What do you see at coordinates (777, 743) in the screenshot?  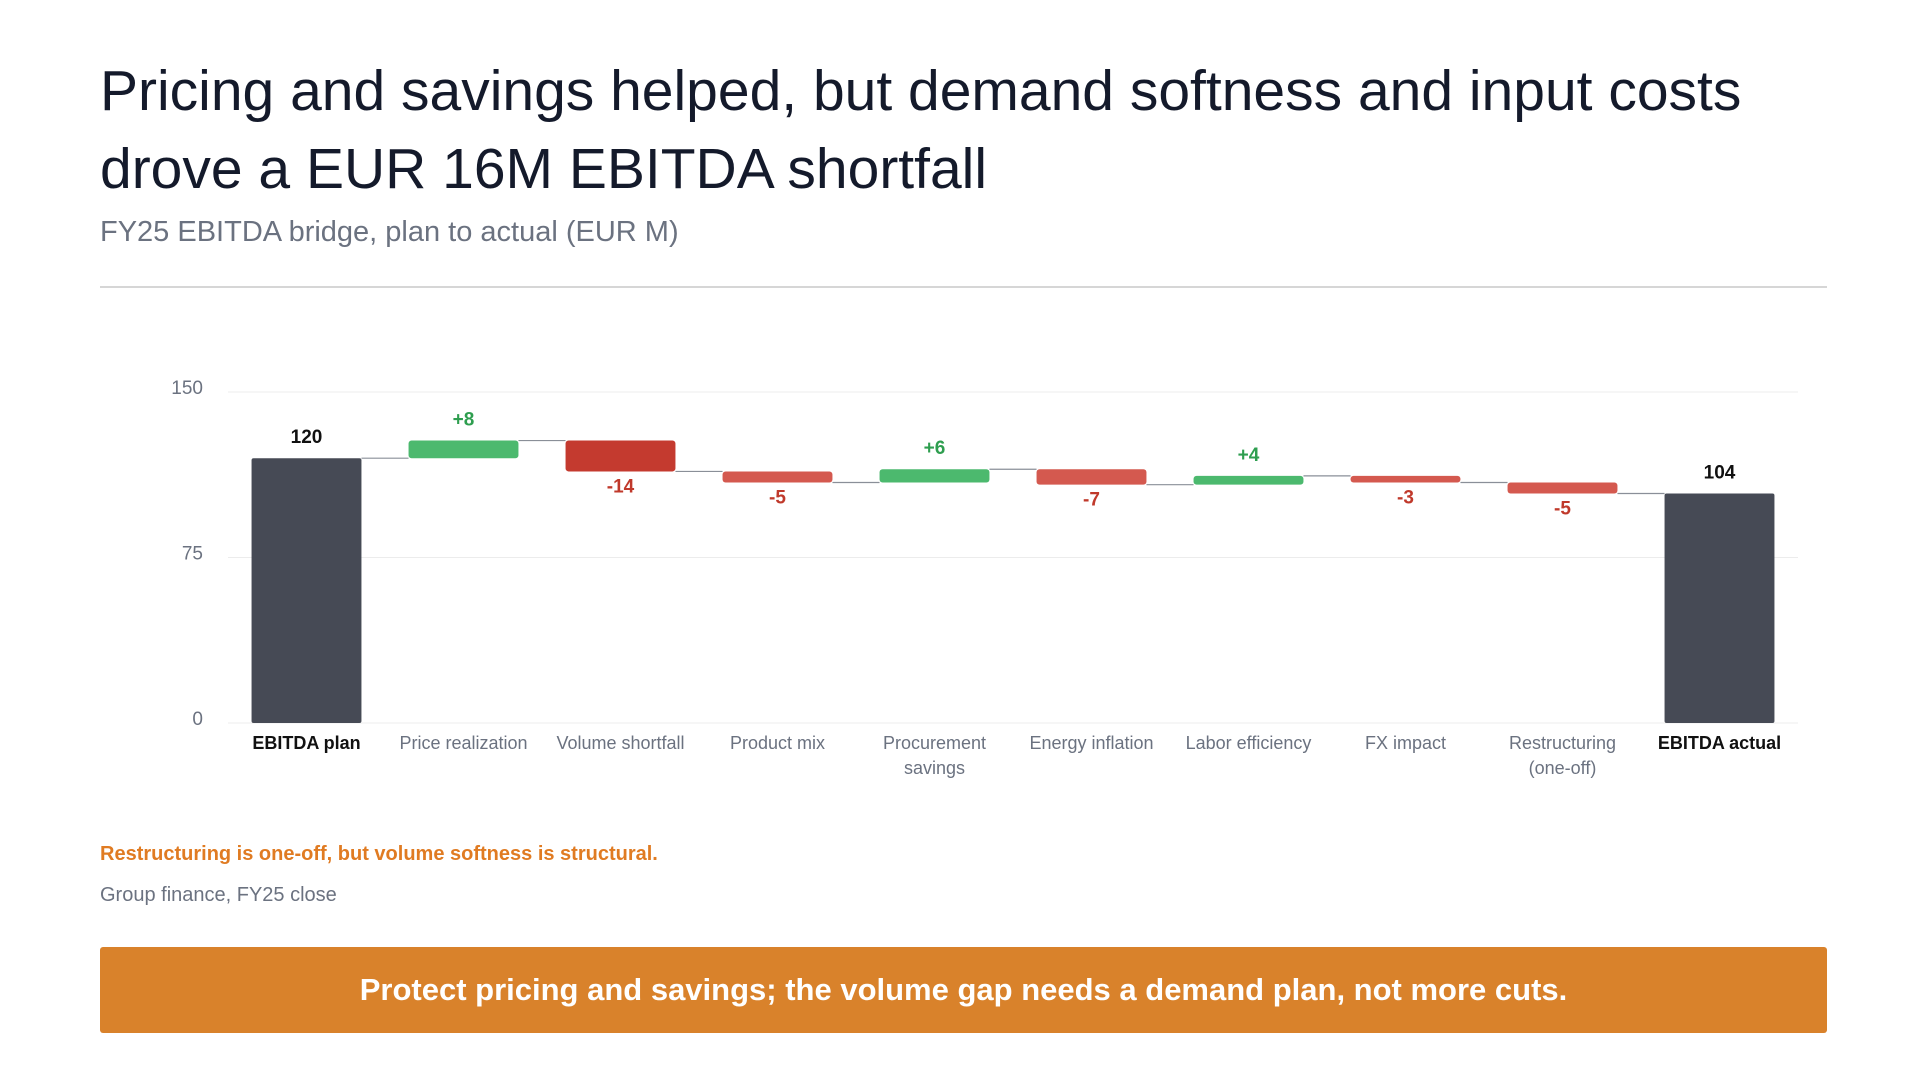 I see `x-tick-label: Product mix` at bounding box center [777, 743].